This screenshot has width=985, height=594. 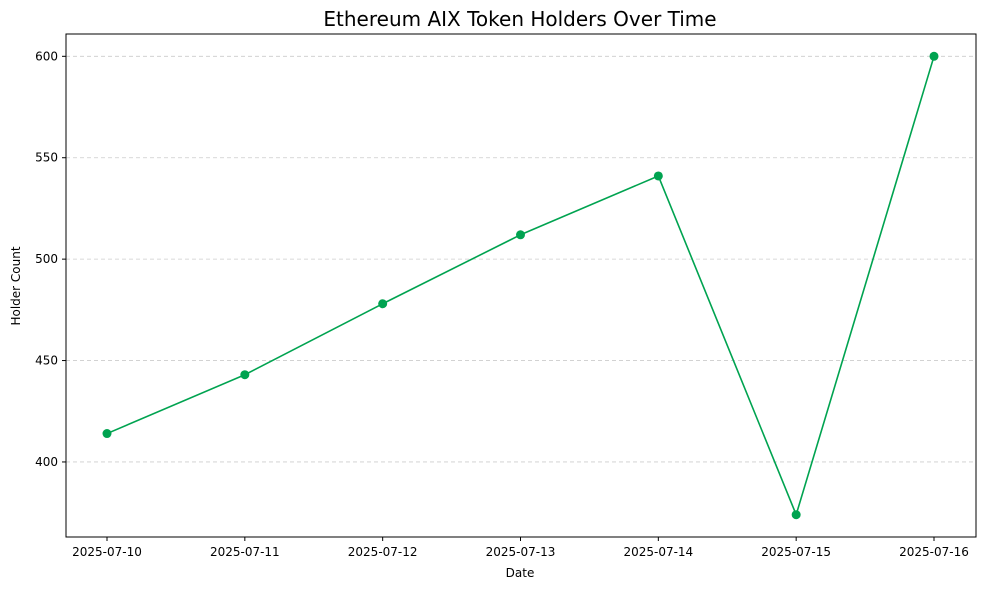 I want to click on x-tick-label: 2025-07-14, so click(x=658, y=552).